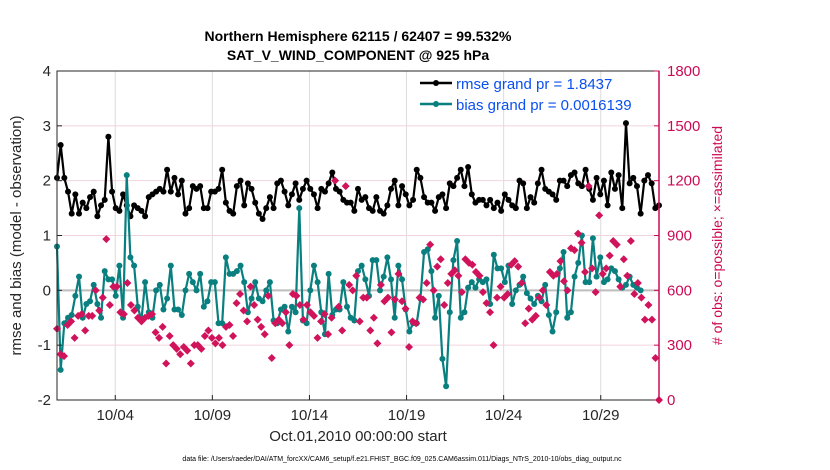 The image size is (830, 470). Describe the element at coordinates (717, 235) in the screenshot. I see `y-axis-right-label: # of obs: o=possible; ×=assimilated` at that location.